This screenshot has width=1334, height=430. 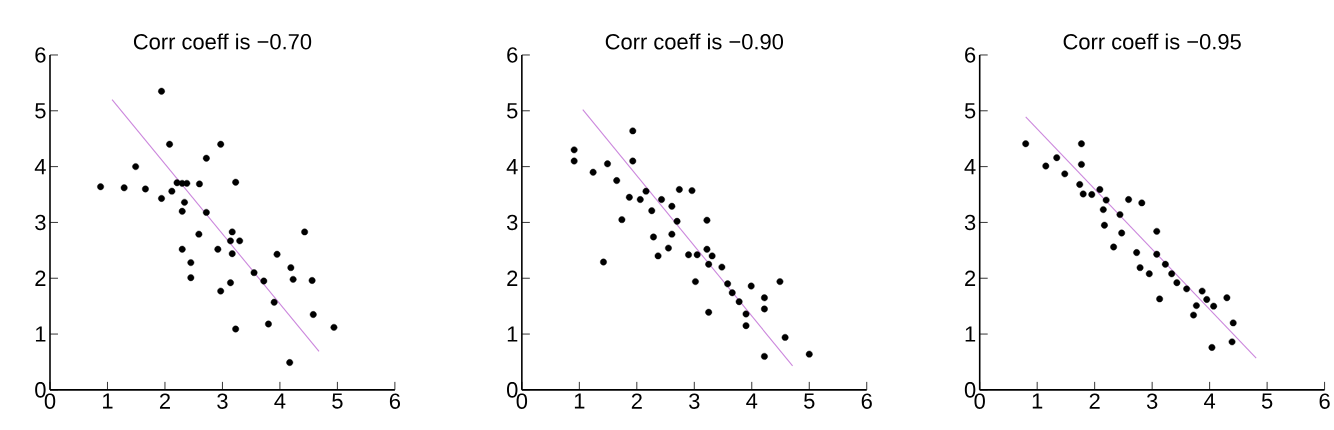 I want to click on chart-title: Corr coeff is −0.90, so click(x=694, y=41).